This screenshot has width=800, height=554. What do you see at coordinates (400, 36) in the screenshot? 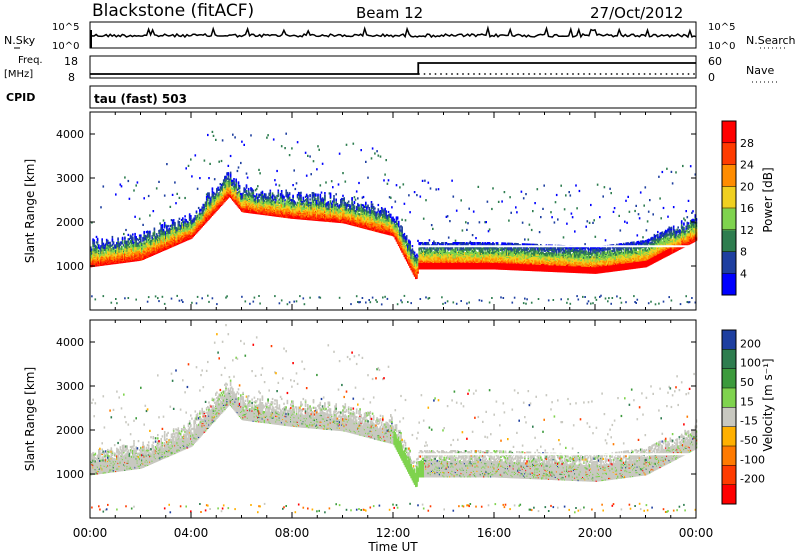
I see `nsky-panel: N.Sky 10^5 10^0 N.Search 10^5 10^0` at bounding box center [400, 36].